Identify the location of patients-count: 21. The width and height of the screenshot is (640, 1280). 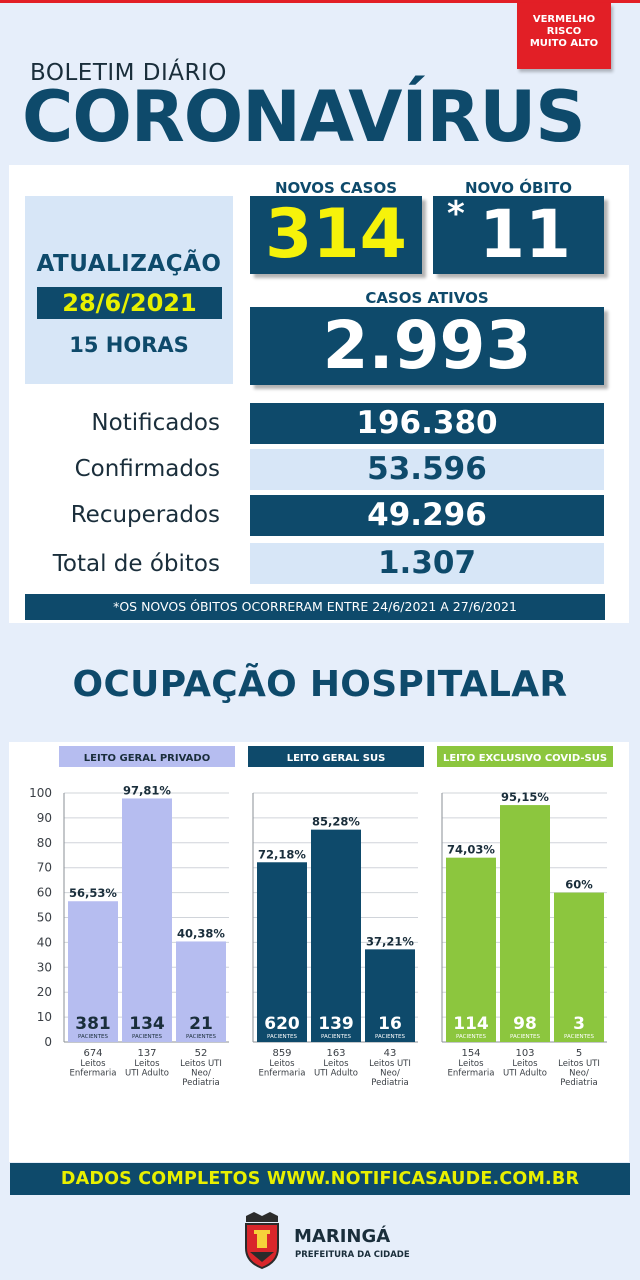
(201, 1024).